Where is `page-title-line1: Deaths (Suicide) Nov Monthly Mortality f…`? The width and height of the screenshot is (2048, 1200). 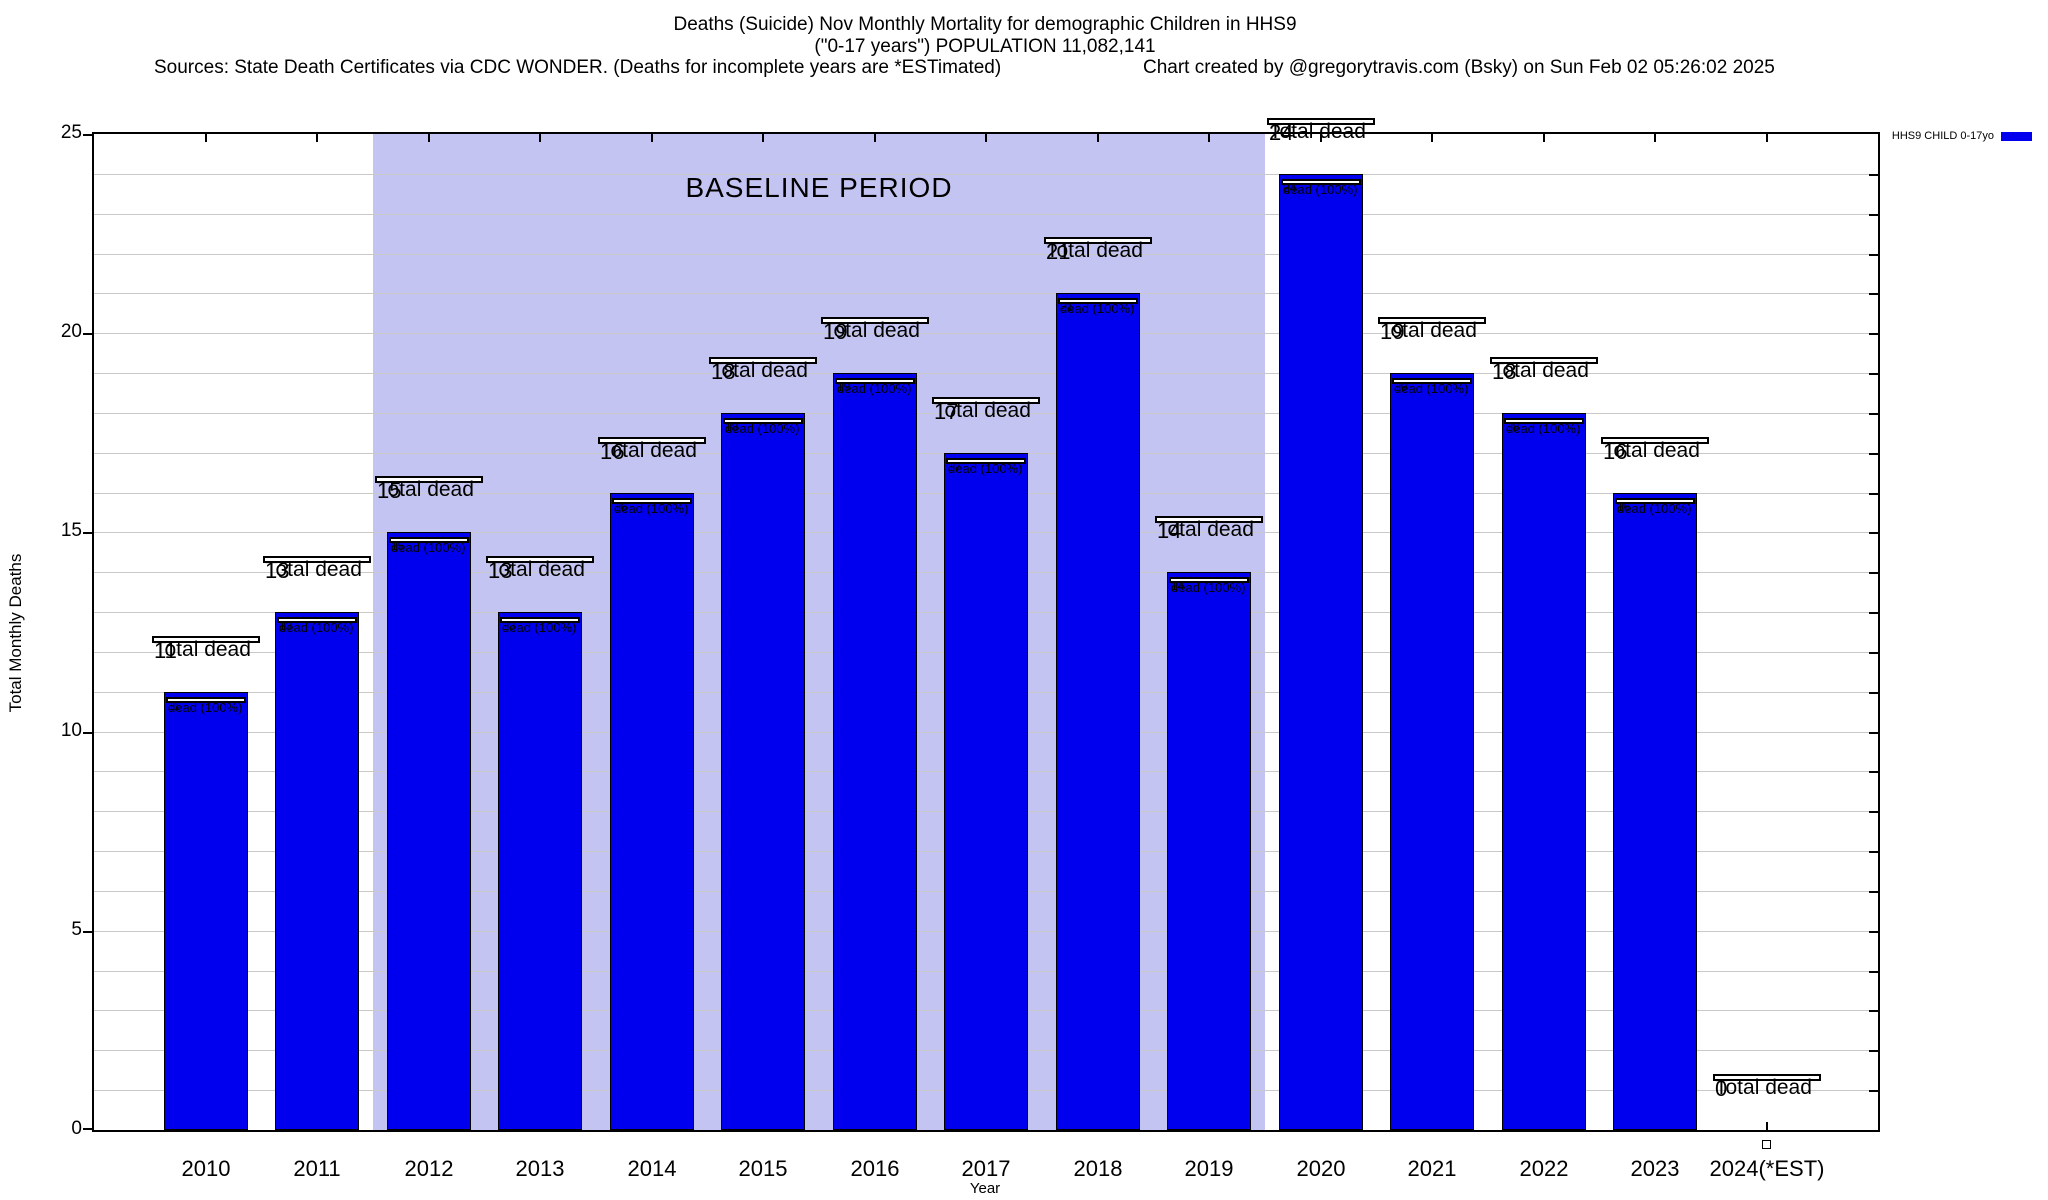 page-title-line1: Deaths (Suicide) Nov Monthly Mortality f… is located at coordinates (985, 24).